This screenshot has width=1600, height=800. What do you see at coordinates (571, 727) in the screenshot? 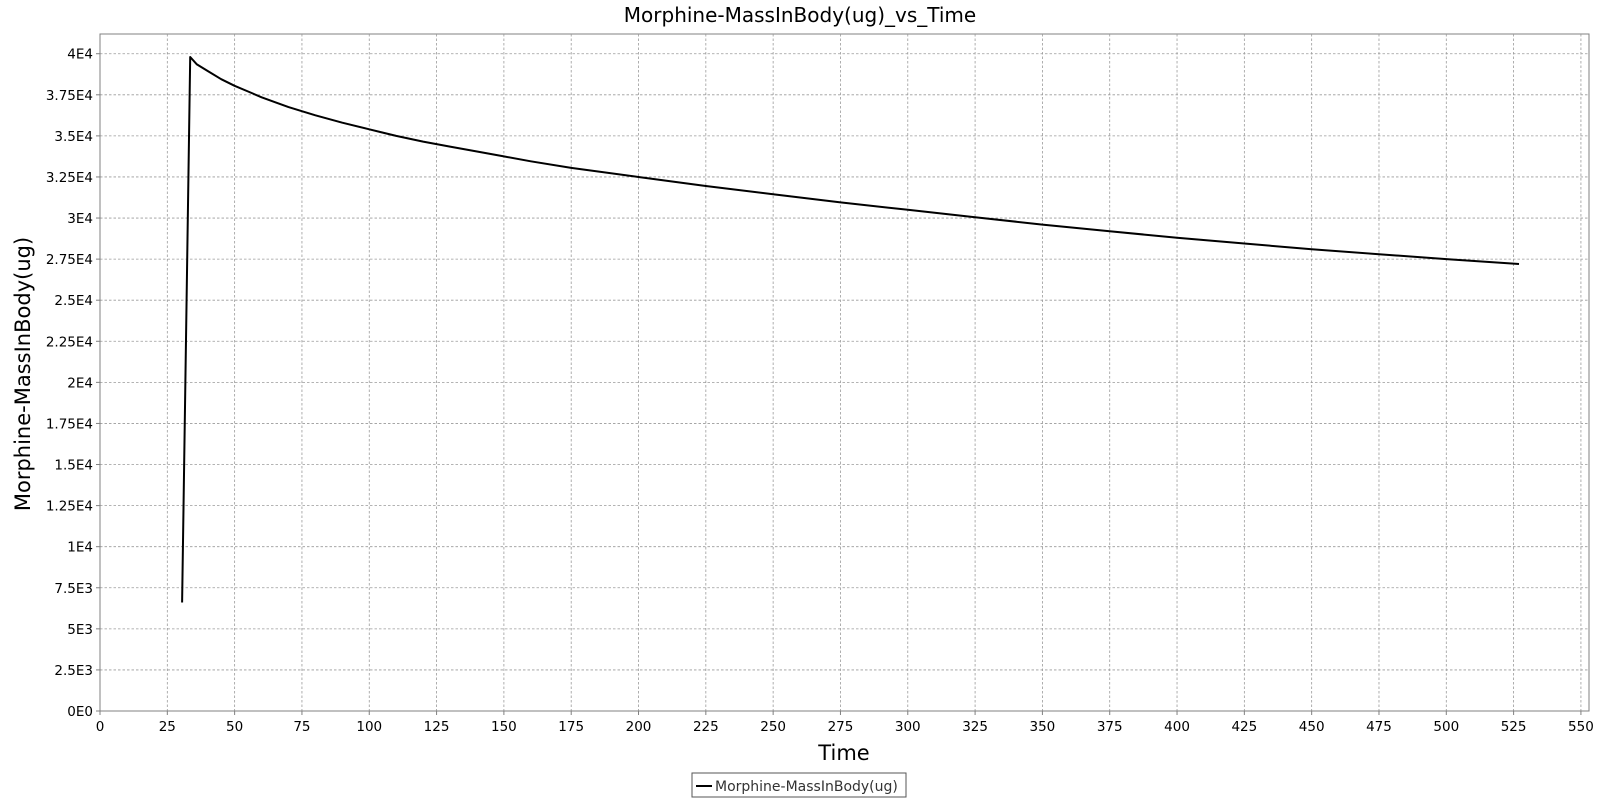
I see `x-tick-label: 175` at bounding box center [571, 727].